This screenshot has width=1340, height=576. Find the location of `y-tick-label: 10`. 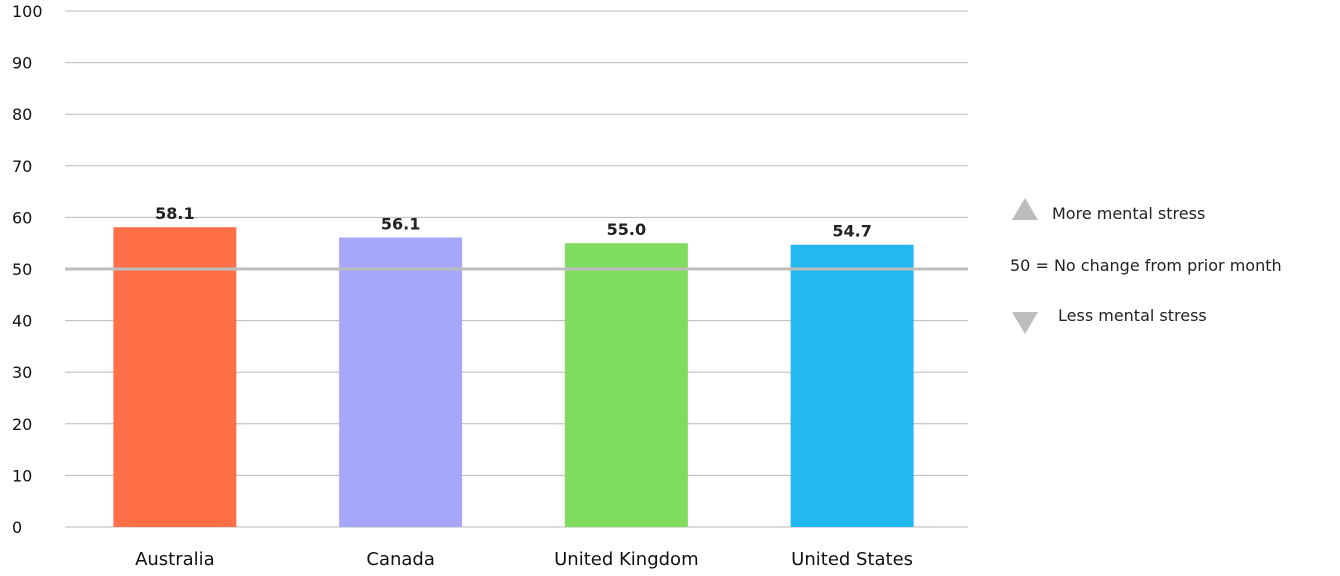

y-tick-label: 10 is located at coordinates (22, 475).